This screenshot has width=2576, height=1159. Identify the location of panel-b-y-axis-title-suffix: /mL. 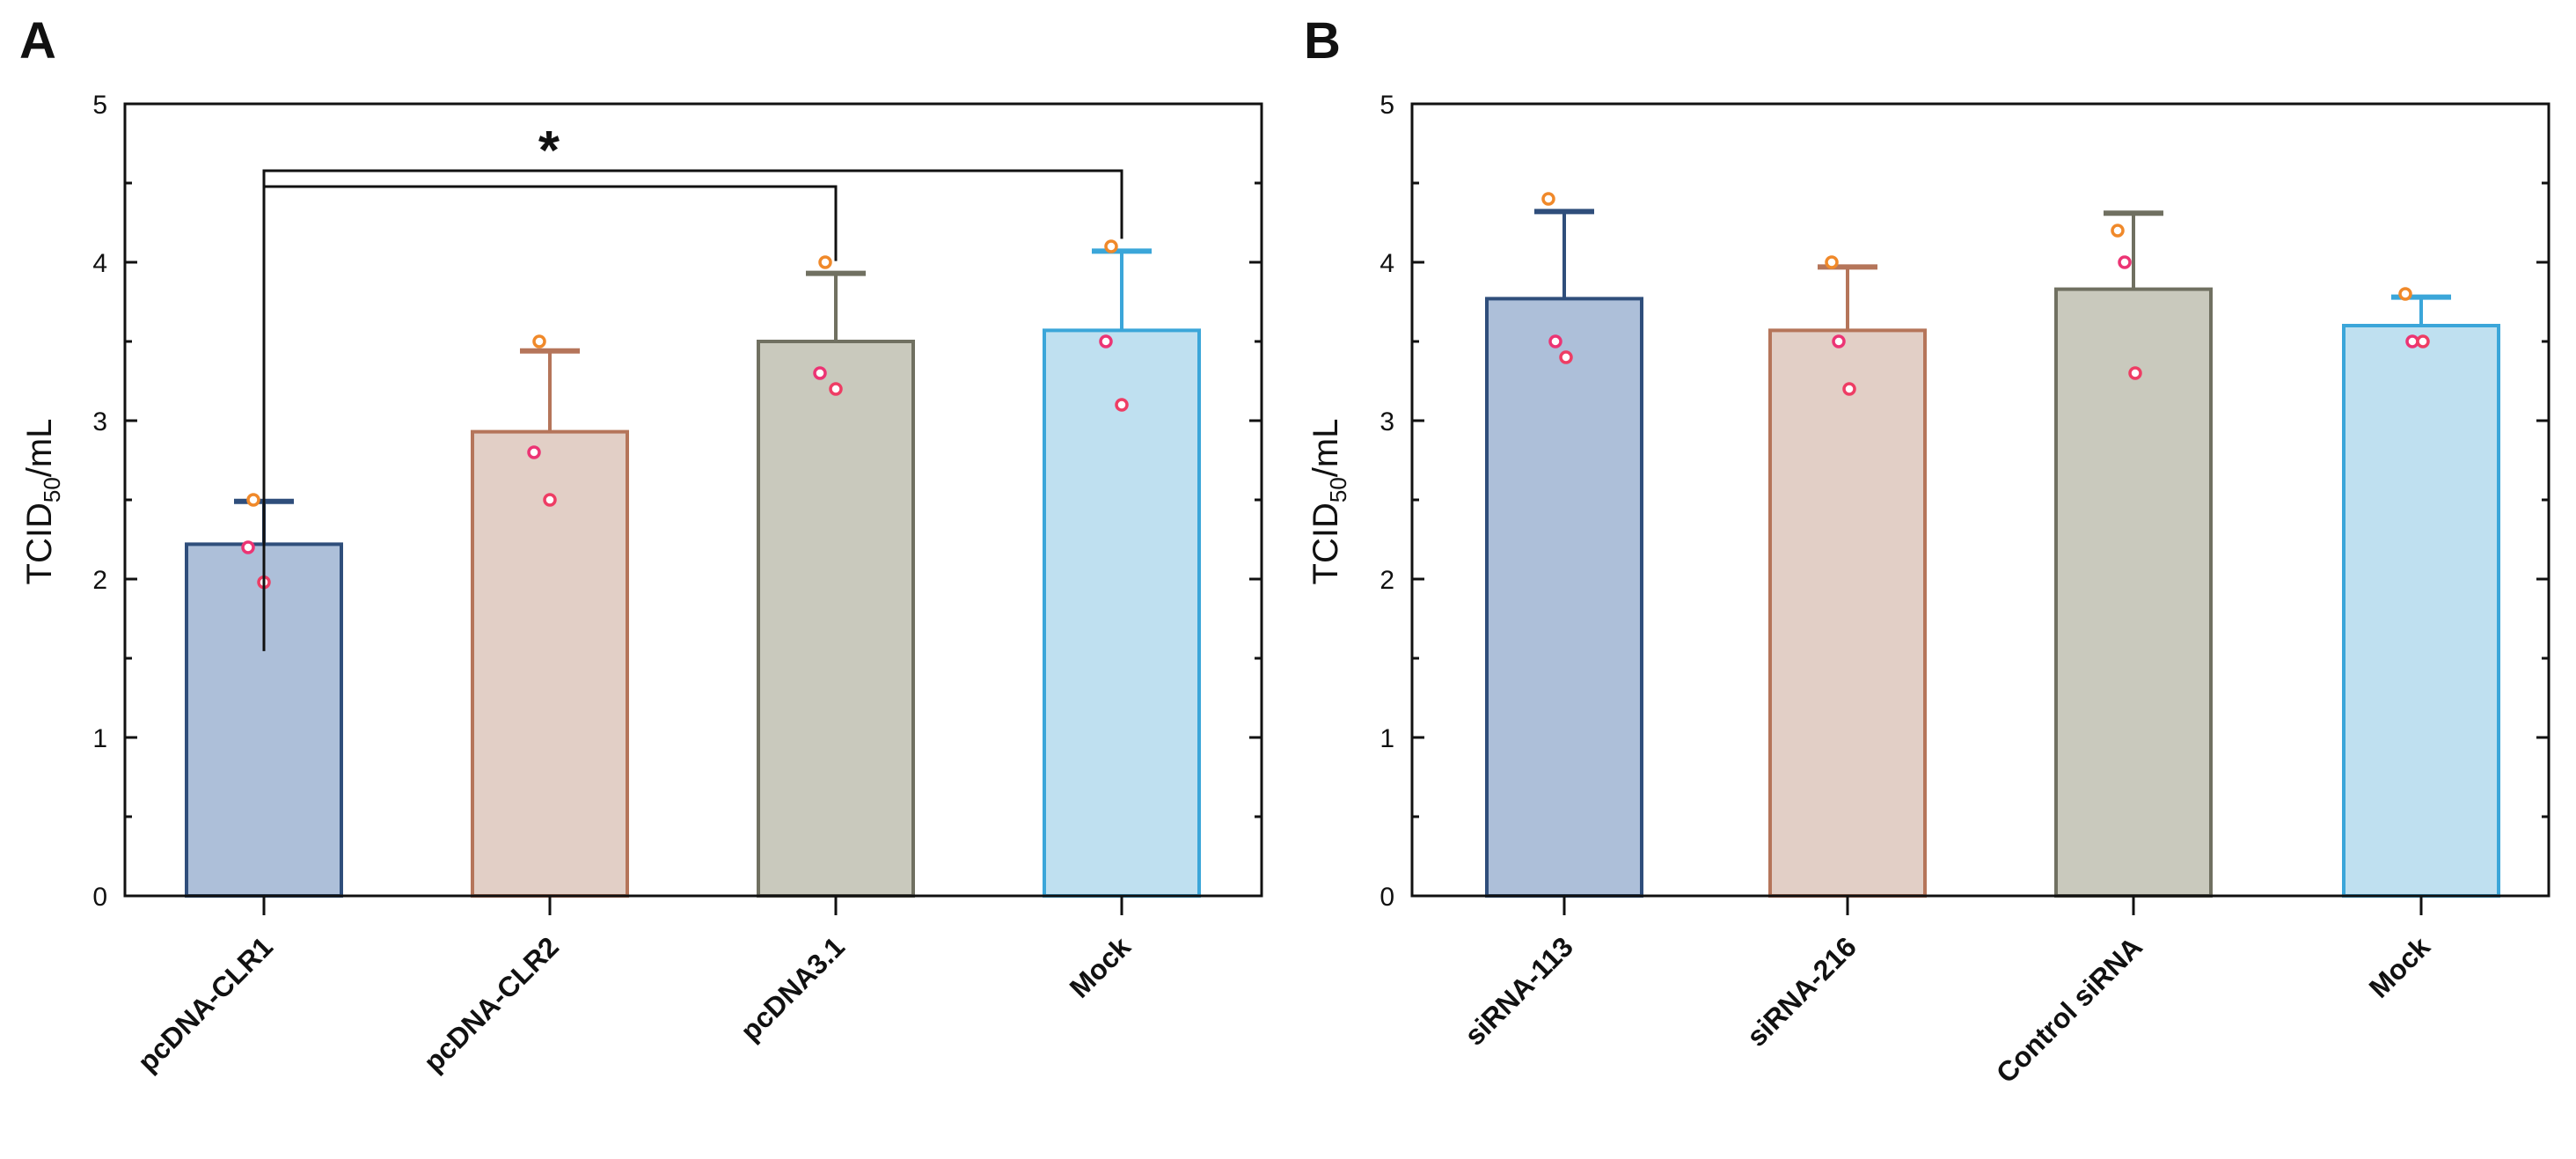
(1325, 448).